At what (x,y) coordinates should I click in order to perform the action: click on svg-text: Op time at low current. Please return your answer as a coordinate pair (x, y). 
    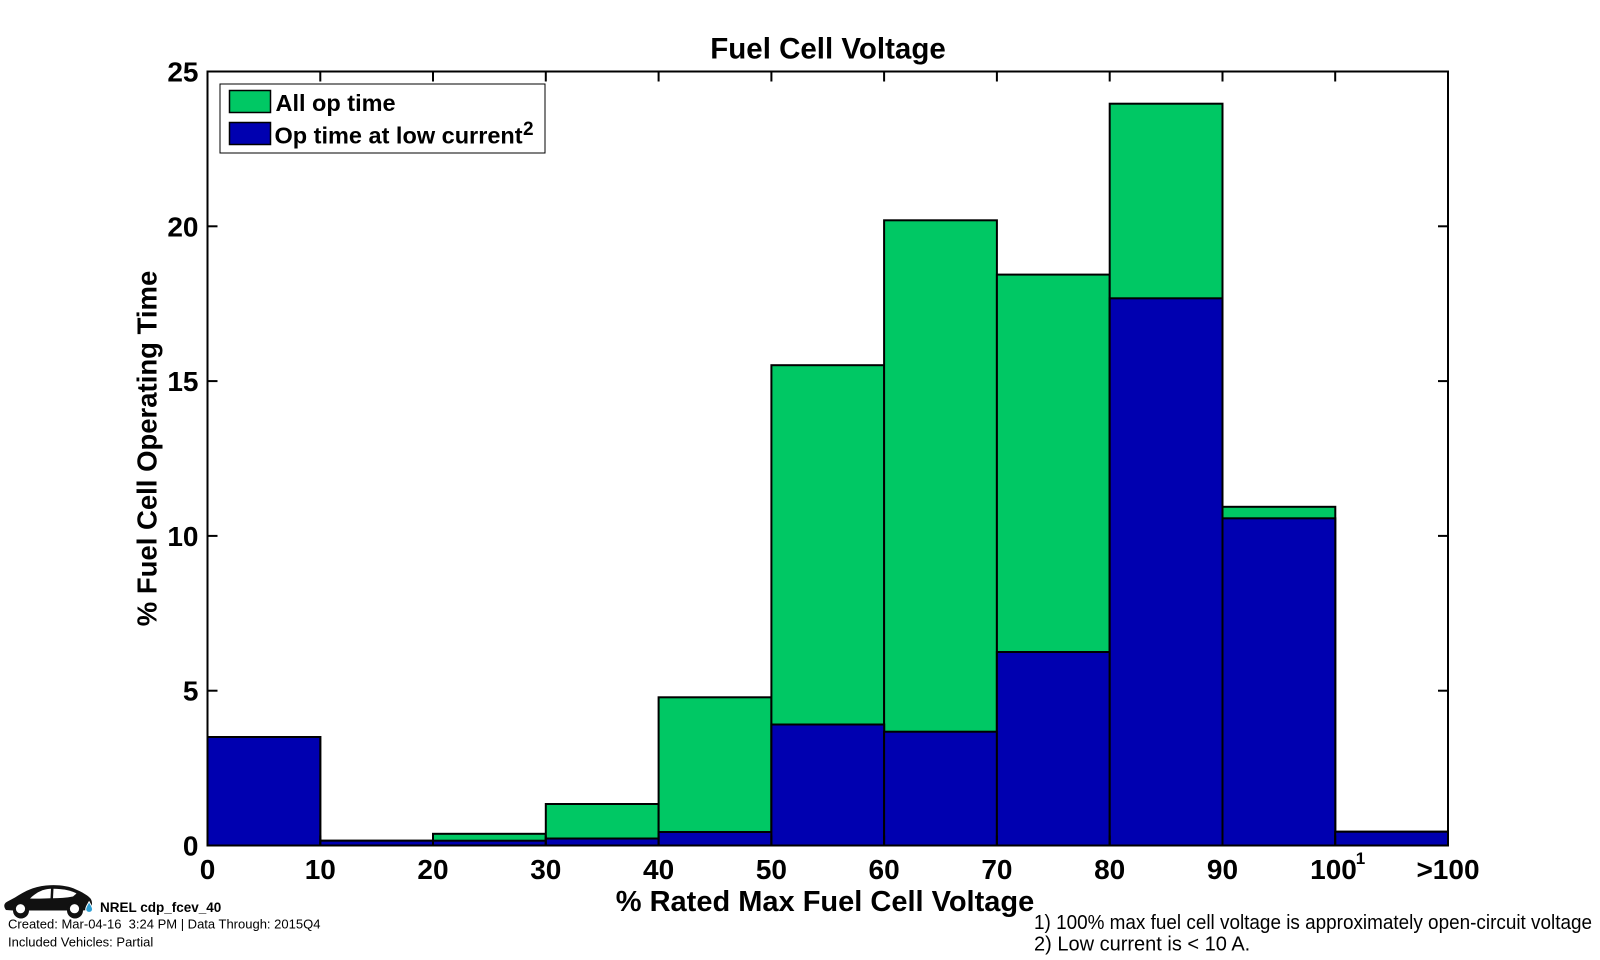
    Looking at the image, I should click on (399, 136).